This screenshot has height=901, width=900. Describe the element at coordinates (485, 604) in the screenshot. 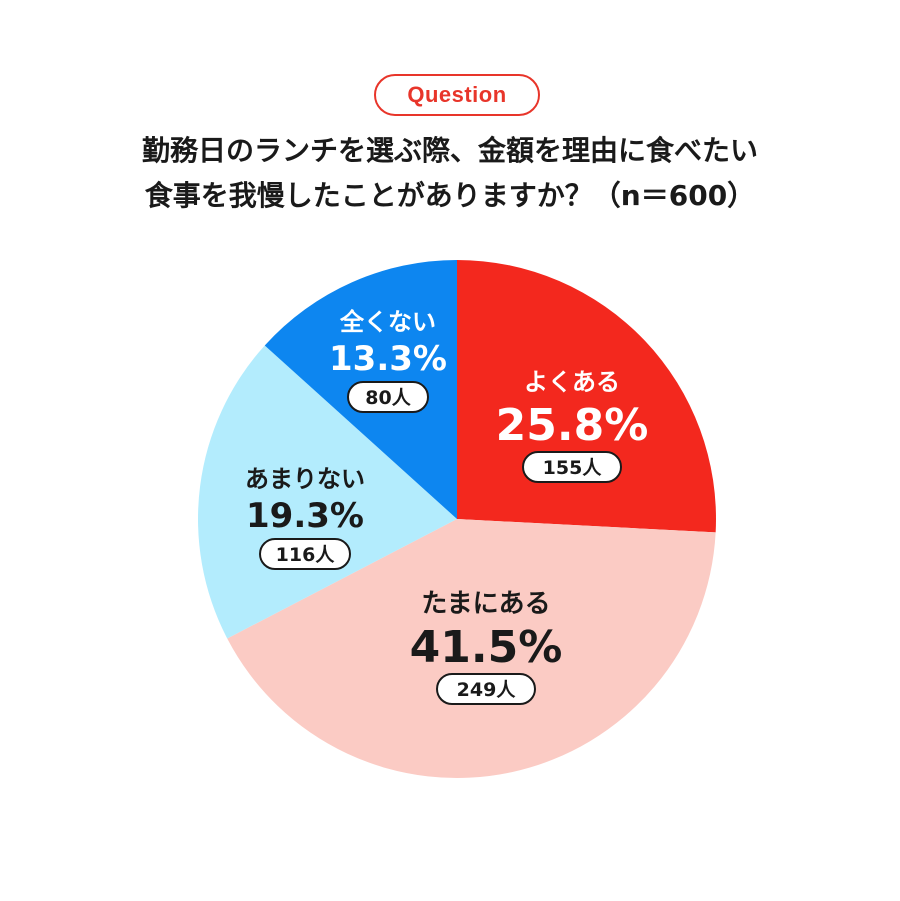

I see `slice-category-label: たまにある` at that location.